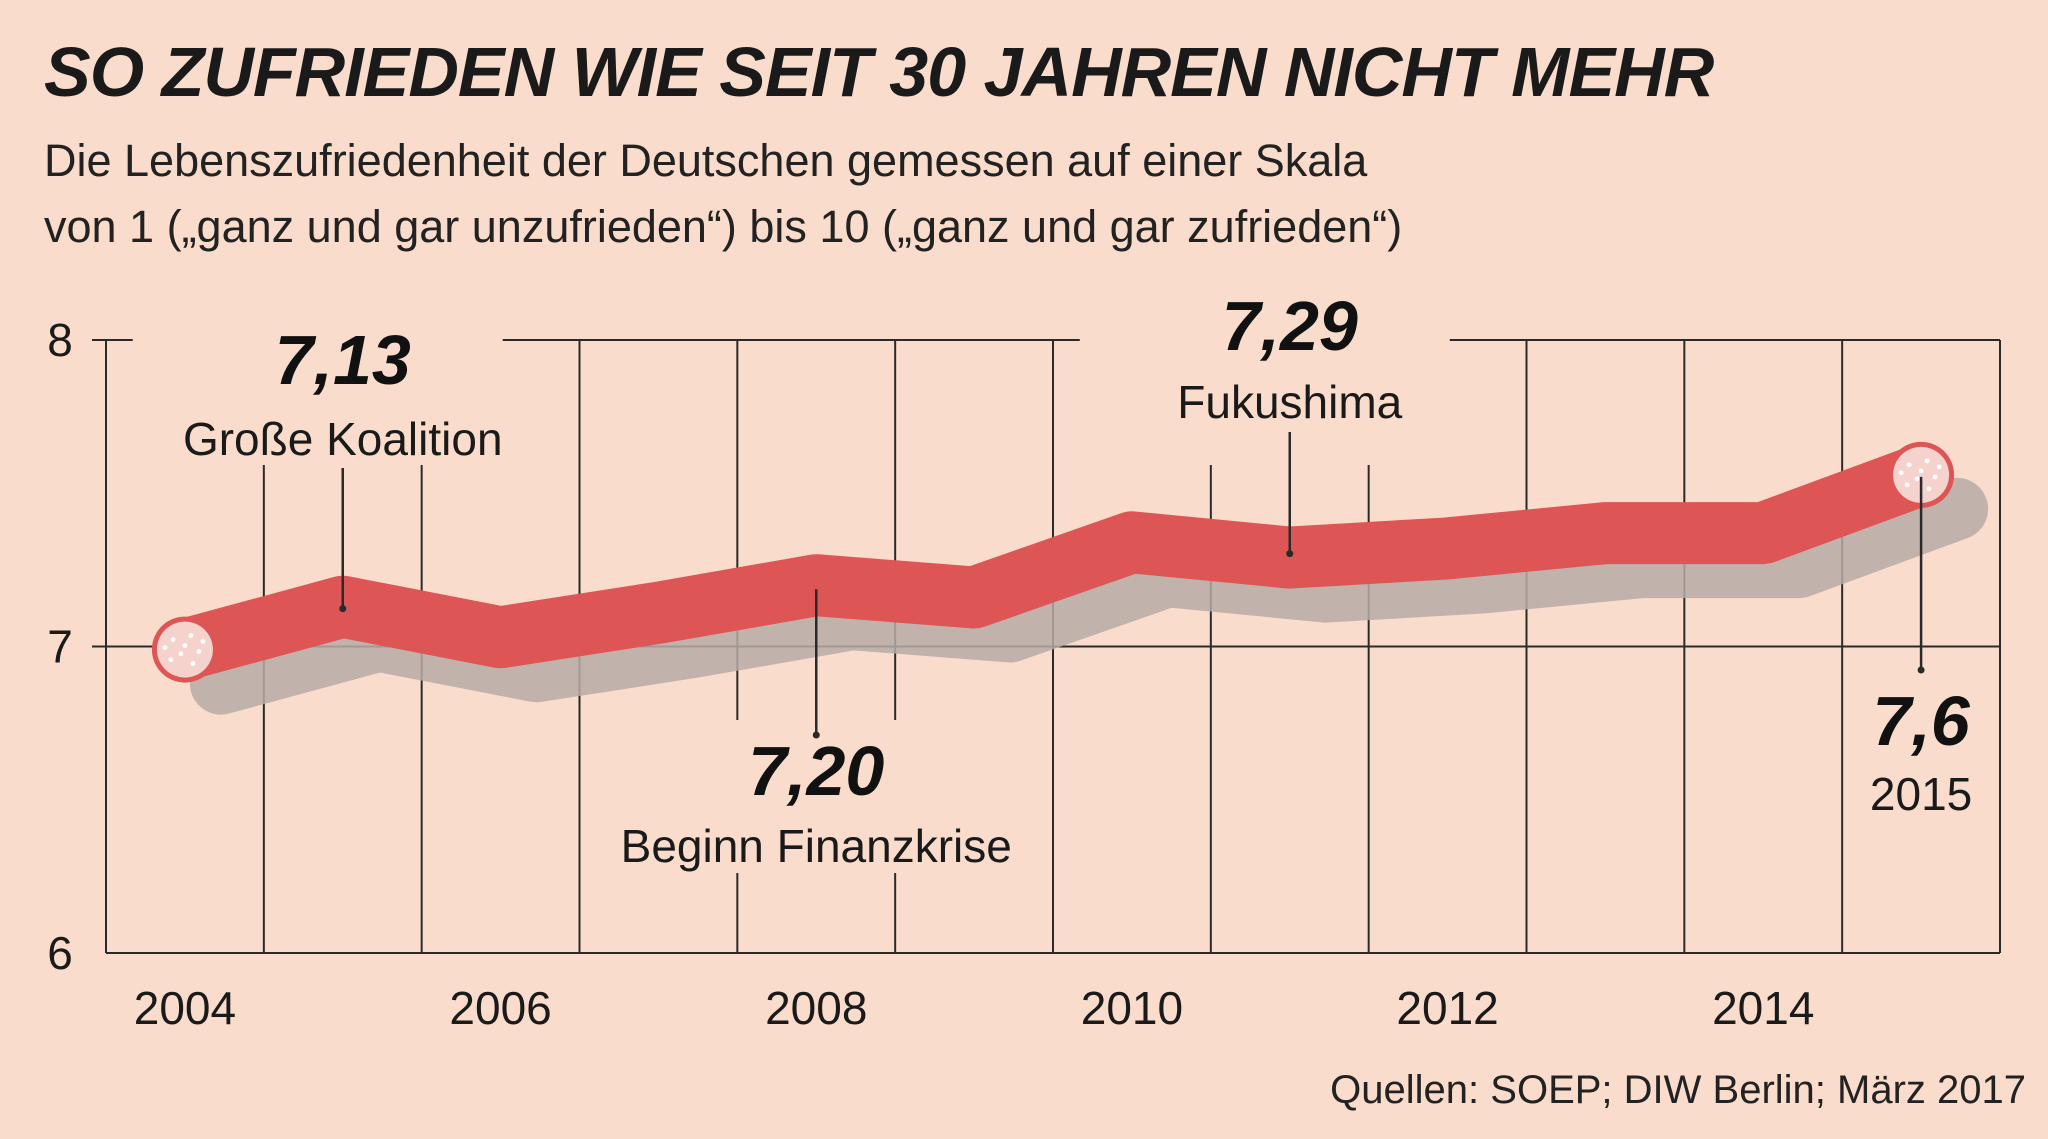 This screenshot has width=2048, height=1139. I want to click on annotation-label: Fukushima, so click(1289, 402).